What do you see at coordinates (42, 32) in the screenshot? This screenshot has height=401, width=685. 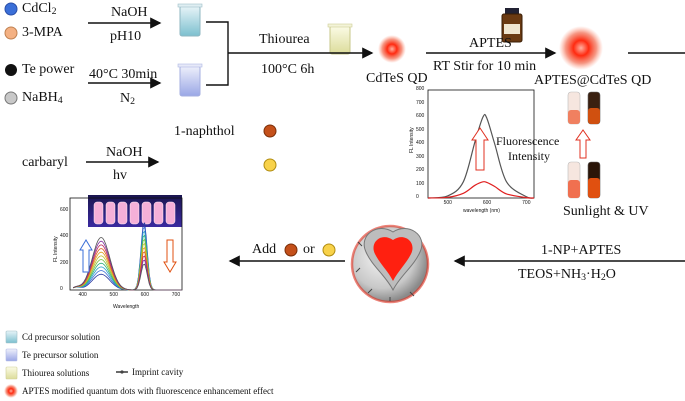 I see `label-mpa: 3-MPA` at bounding box center [42, 32].